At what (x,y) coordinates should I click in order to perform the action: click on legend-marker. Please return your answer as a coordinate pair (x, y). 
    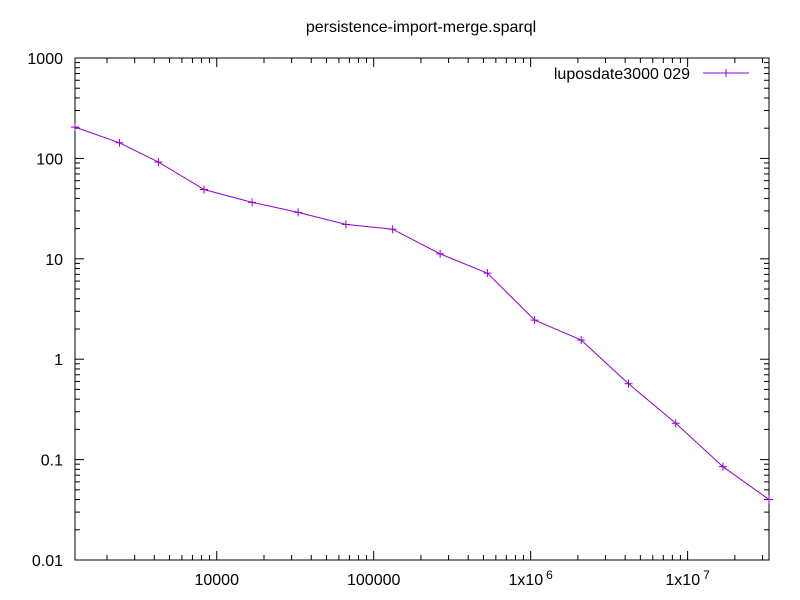
    Looking at the image, I should click on (726, 73).